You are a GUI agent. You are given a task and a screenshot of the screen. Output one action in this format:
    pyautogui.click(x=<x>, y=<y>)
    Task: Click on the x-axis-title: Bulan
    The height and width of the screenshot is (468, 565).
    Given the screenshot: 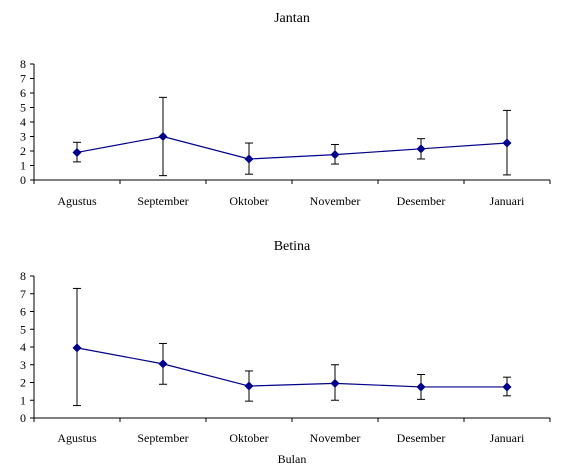 What is the action you would take?
    pyautogui.click(x=292, y=459)
    